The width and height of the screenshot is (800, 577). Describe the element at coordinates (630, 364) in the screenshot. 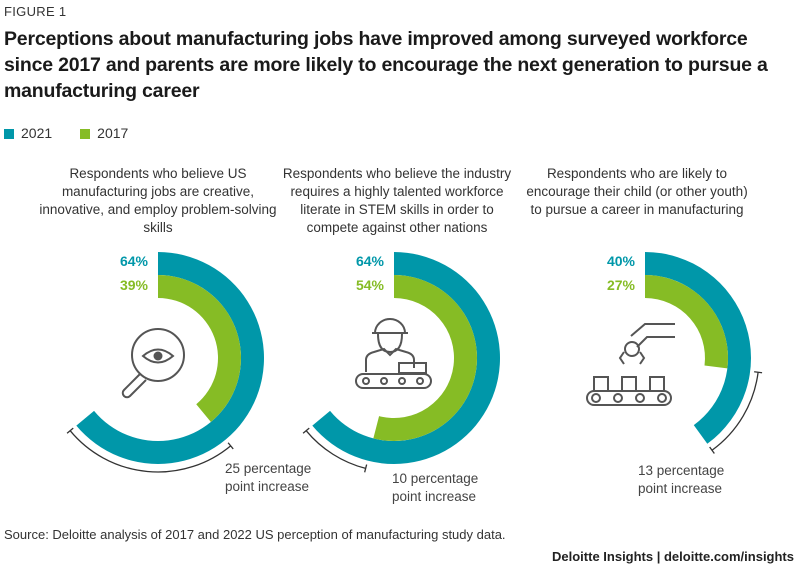

I see `robot-arm-conveyor-icon` at that location.